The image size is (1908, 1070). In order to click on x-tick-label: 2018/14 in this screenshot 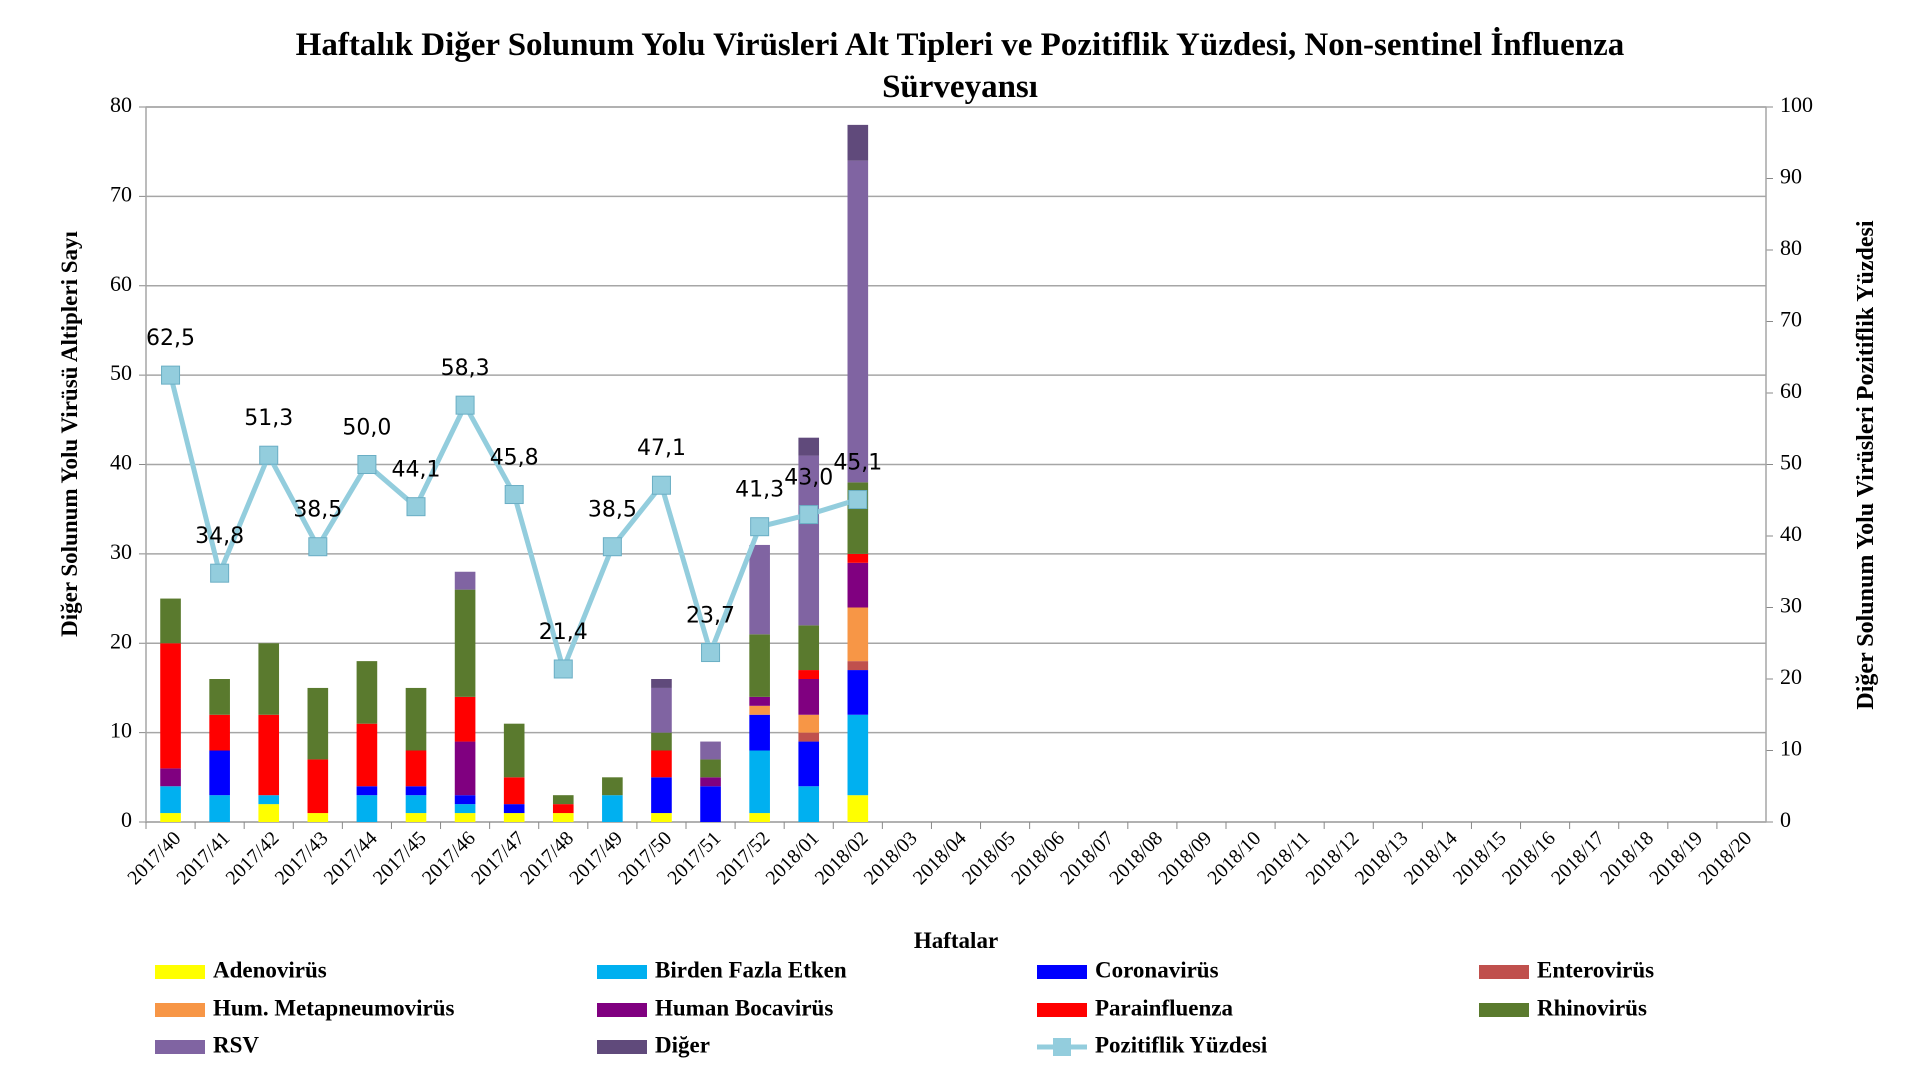, I will do `click(1431, 858)`.